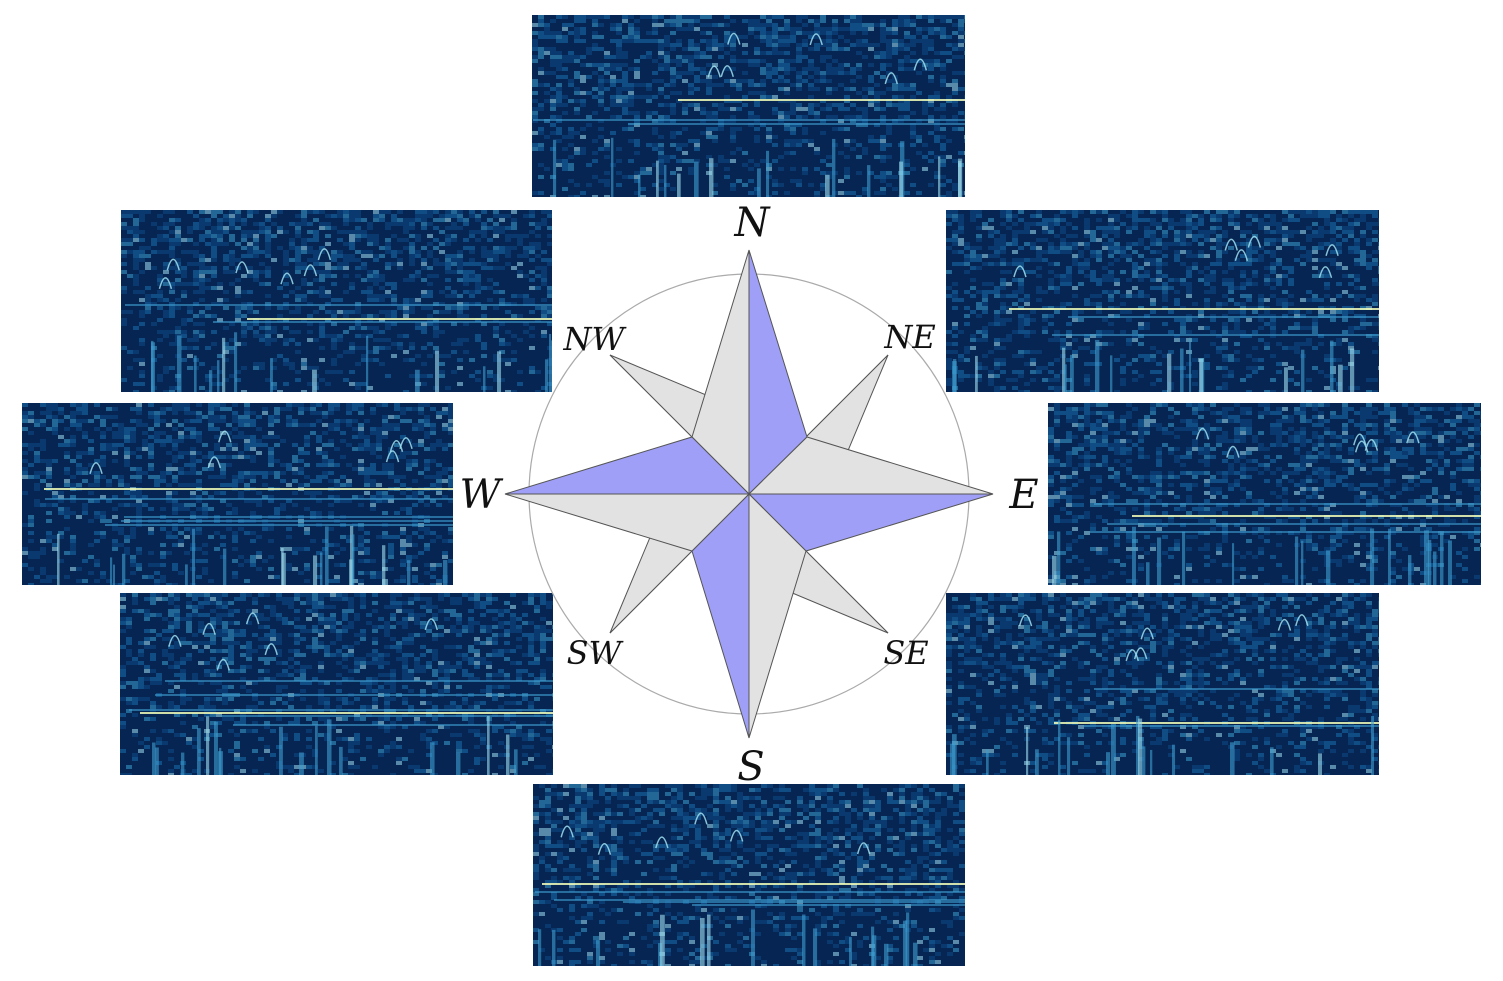  I want to click on label-northwest: NW, so click(595, 339).